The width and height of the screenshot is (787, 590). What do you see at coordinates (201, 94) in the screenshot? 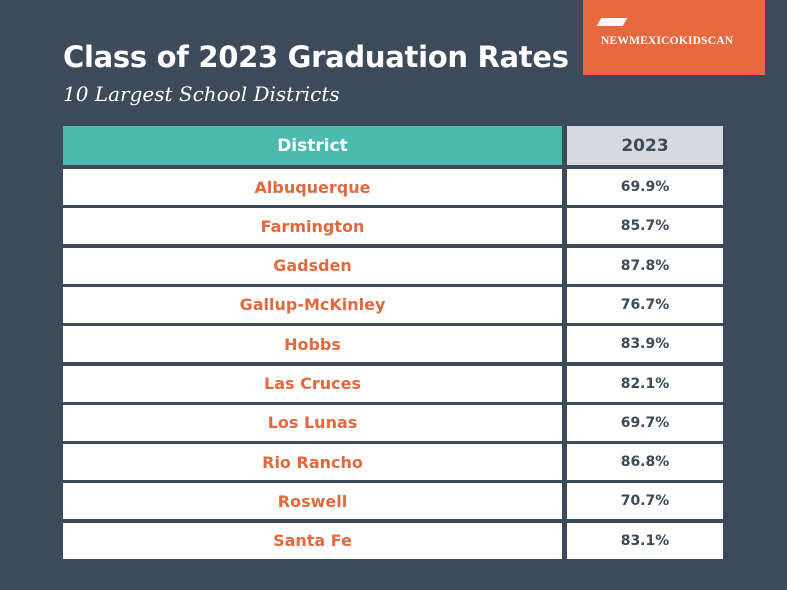
I see `subtitle: 10 Largest School Districts` at bounding box center [201, 94].